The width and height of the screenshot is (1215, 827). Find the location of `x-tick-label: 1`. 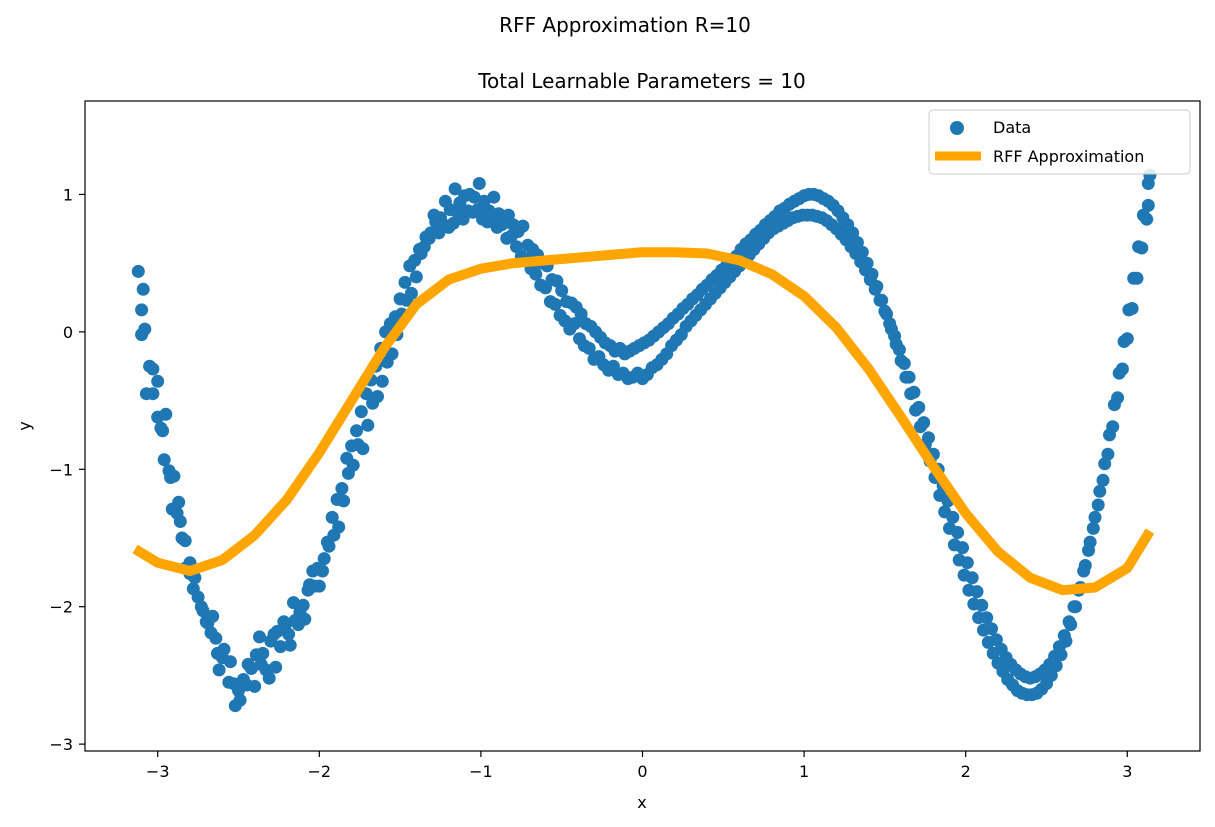

x-tick-label: 1 is located at coordinates (804, 771).